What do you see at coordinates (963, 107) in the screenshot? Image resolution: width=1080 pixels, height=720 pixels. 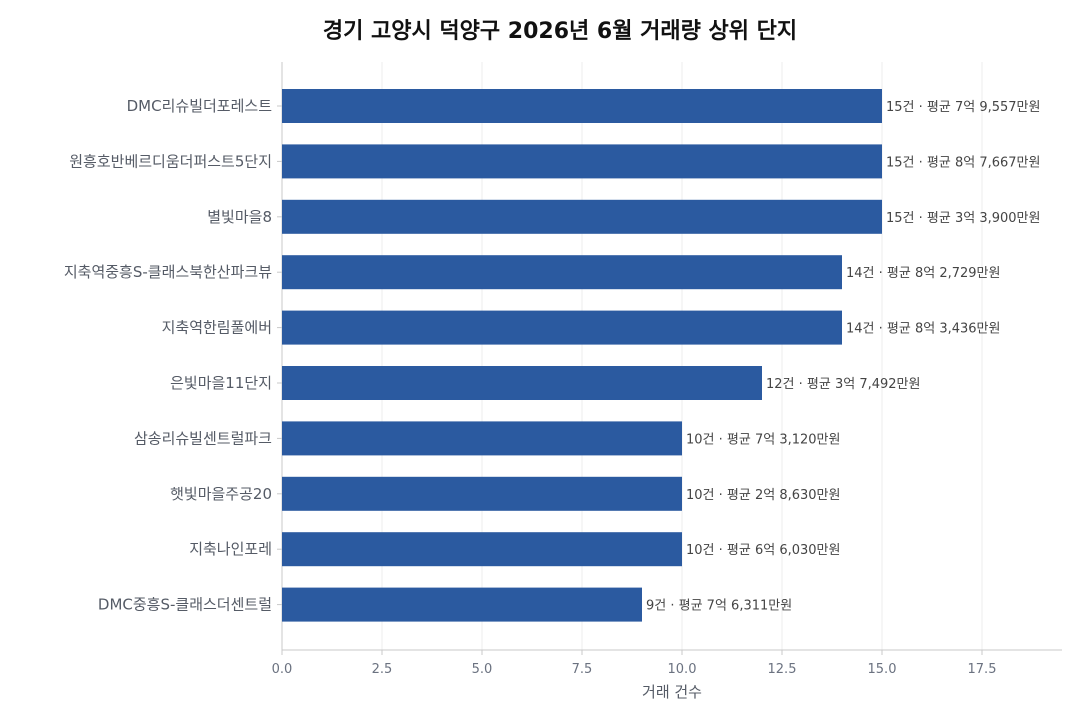 I see `data-label: 15건 · 평균 7억 9,557만원` at bounding box center [963, 107].